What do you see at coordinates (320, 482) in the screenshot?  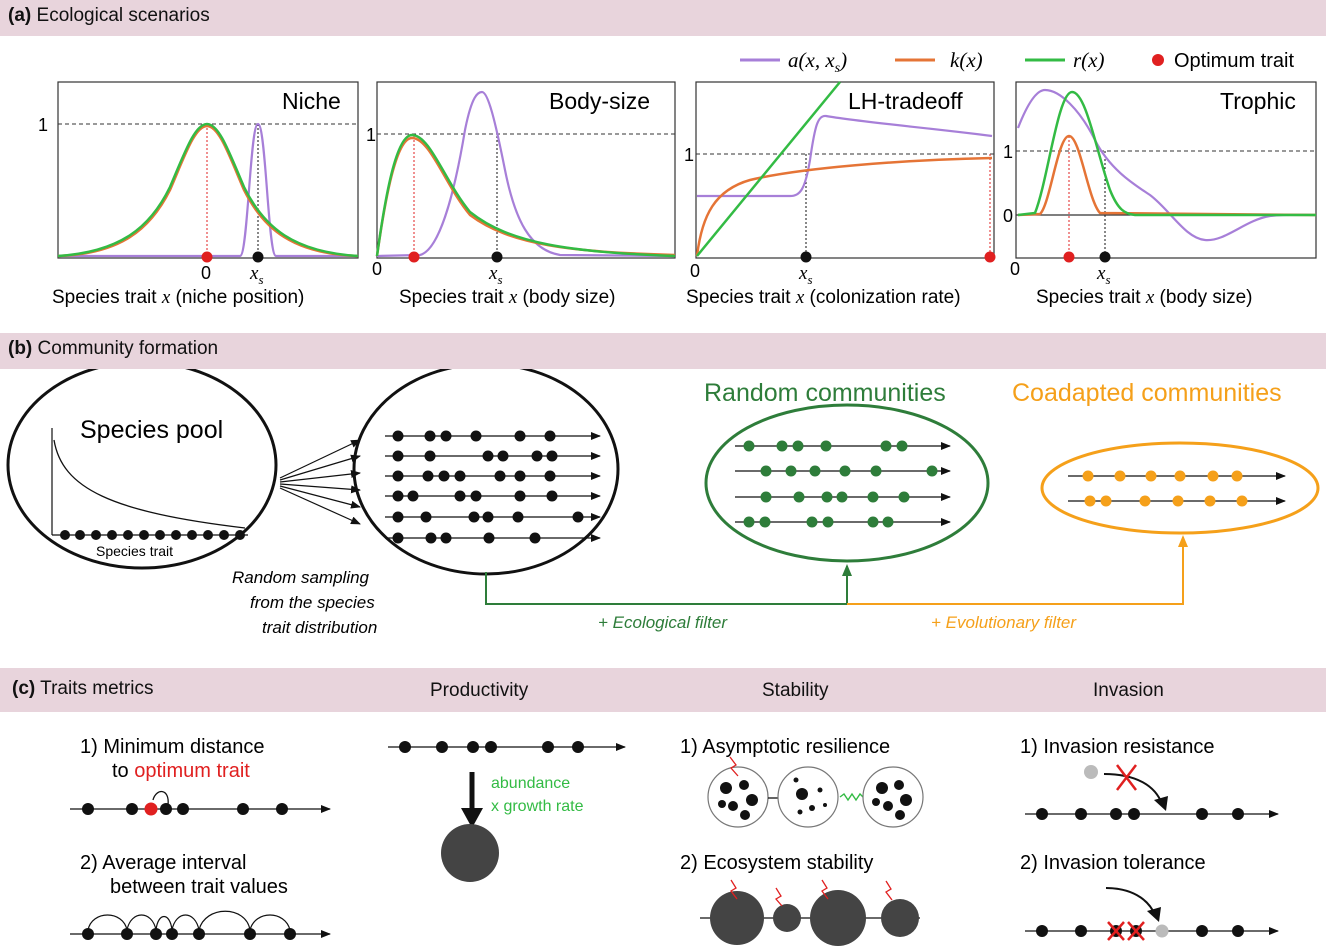 I see `sampling-arrows` at bounding box center [320, 482].